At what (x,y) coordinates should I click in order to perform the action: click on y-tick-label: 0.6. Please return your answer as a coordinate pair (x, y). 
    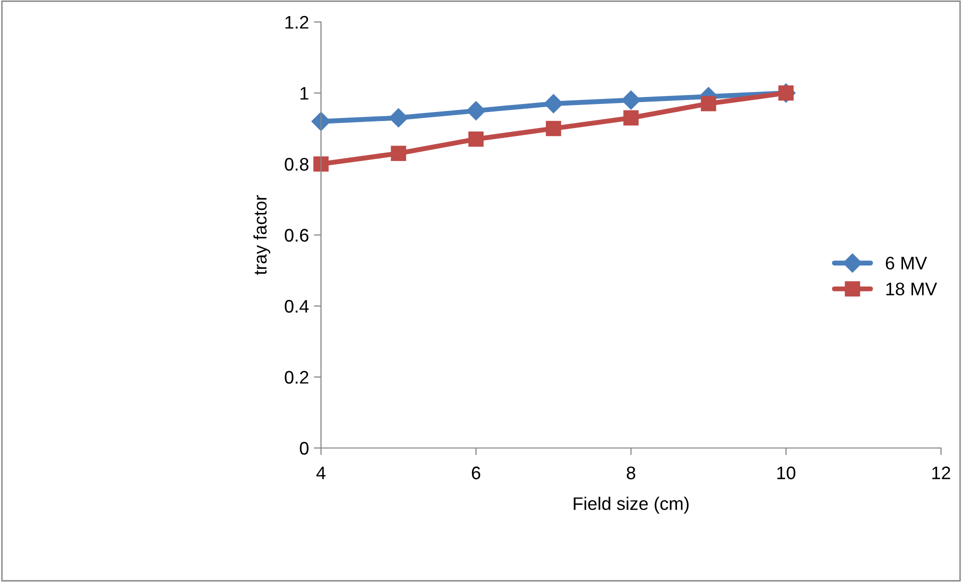
    Looking at the image, I should click on (296, 235).